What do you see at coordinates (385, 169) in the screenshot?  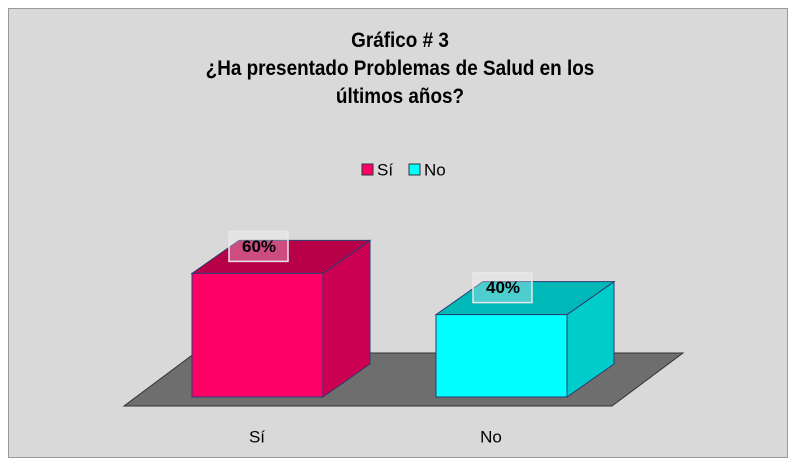 I see `legend-label: Sí` at bounding box center [385, 169].